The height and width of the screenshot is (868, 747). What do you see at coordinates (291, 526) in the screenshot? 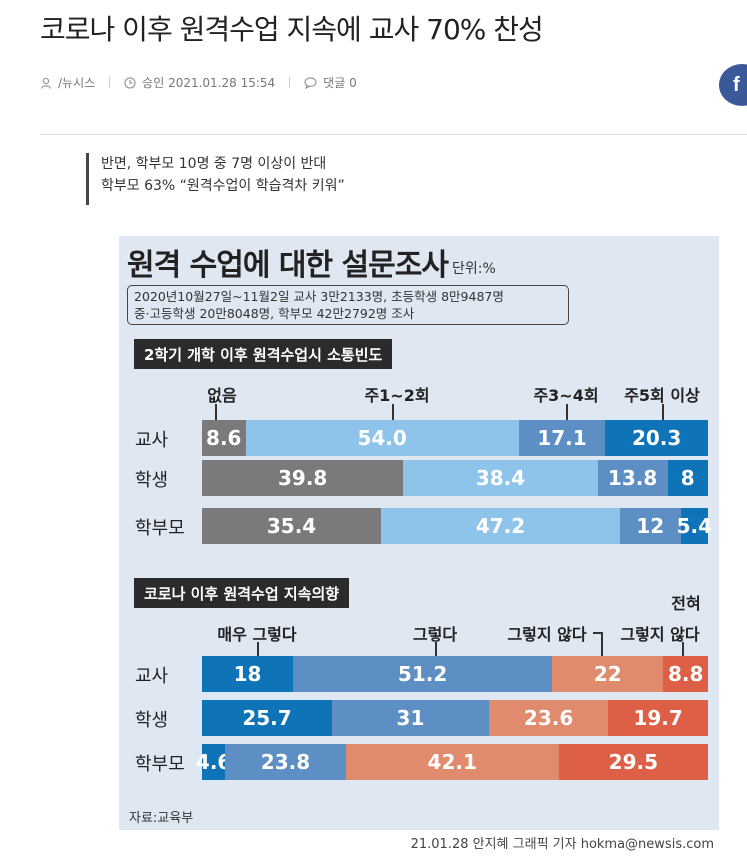
I see `chart-1-value-label: 35.4` at bounding box center [291, 526].